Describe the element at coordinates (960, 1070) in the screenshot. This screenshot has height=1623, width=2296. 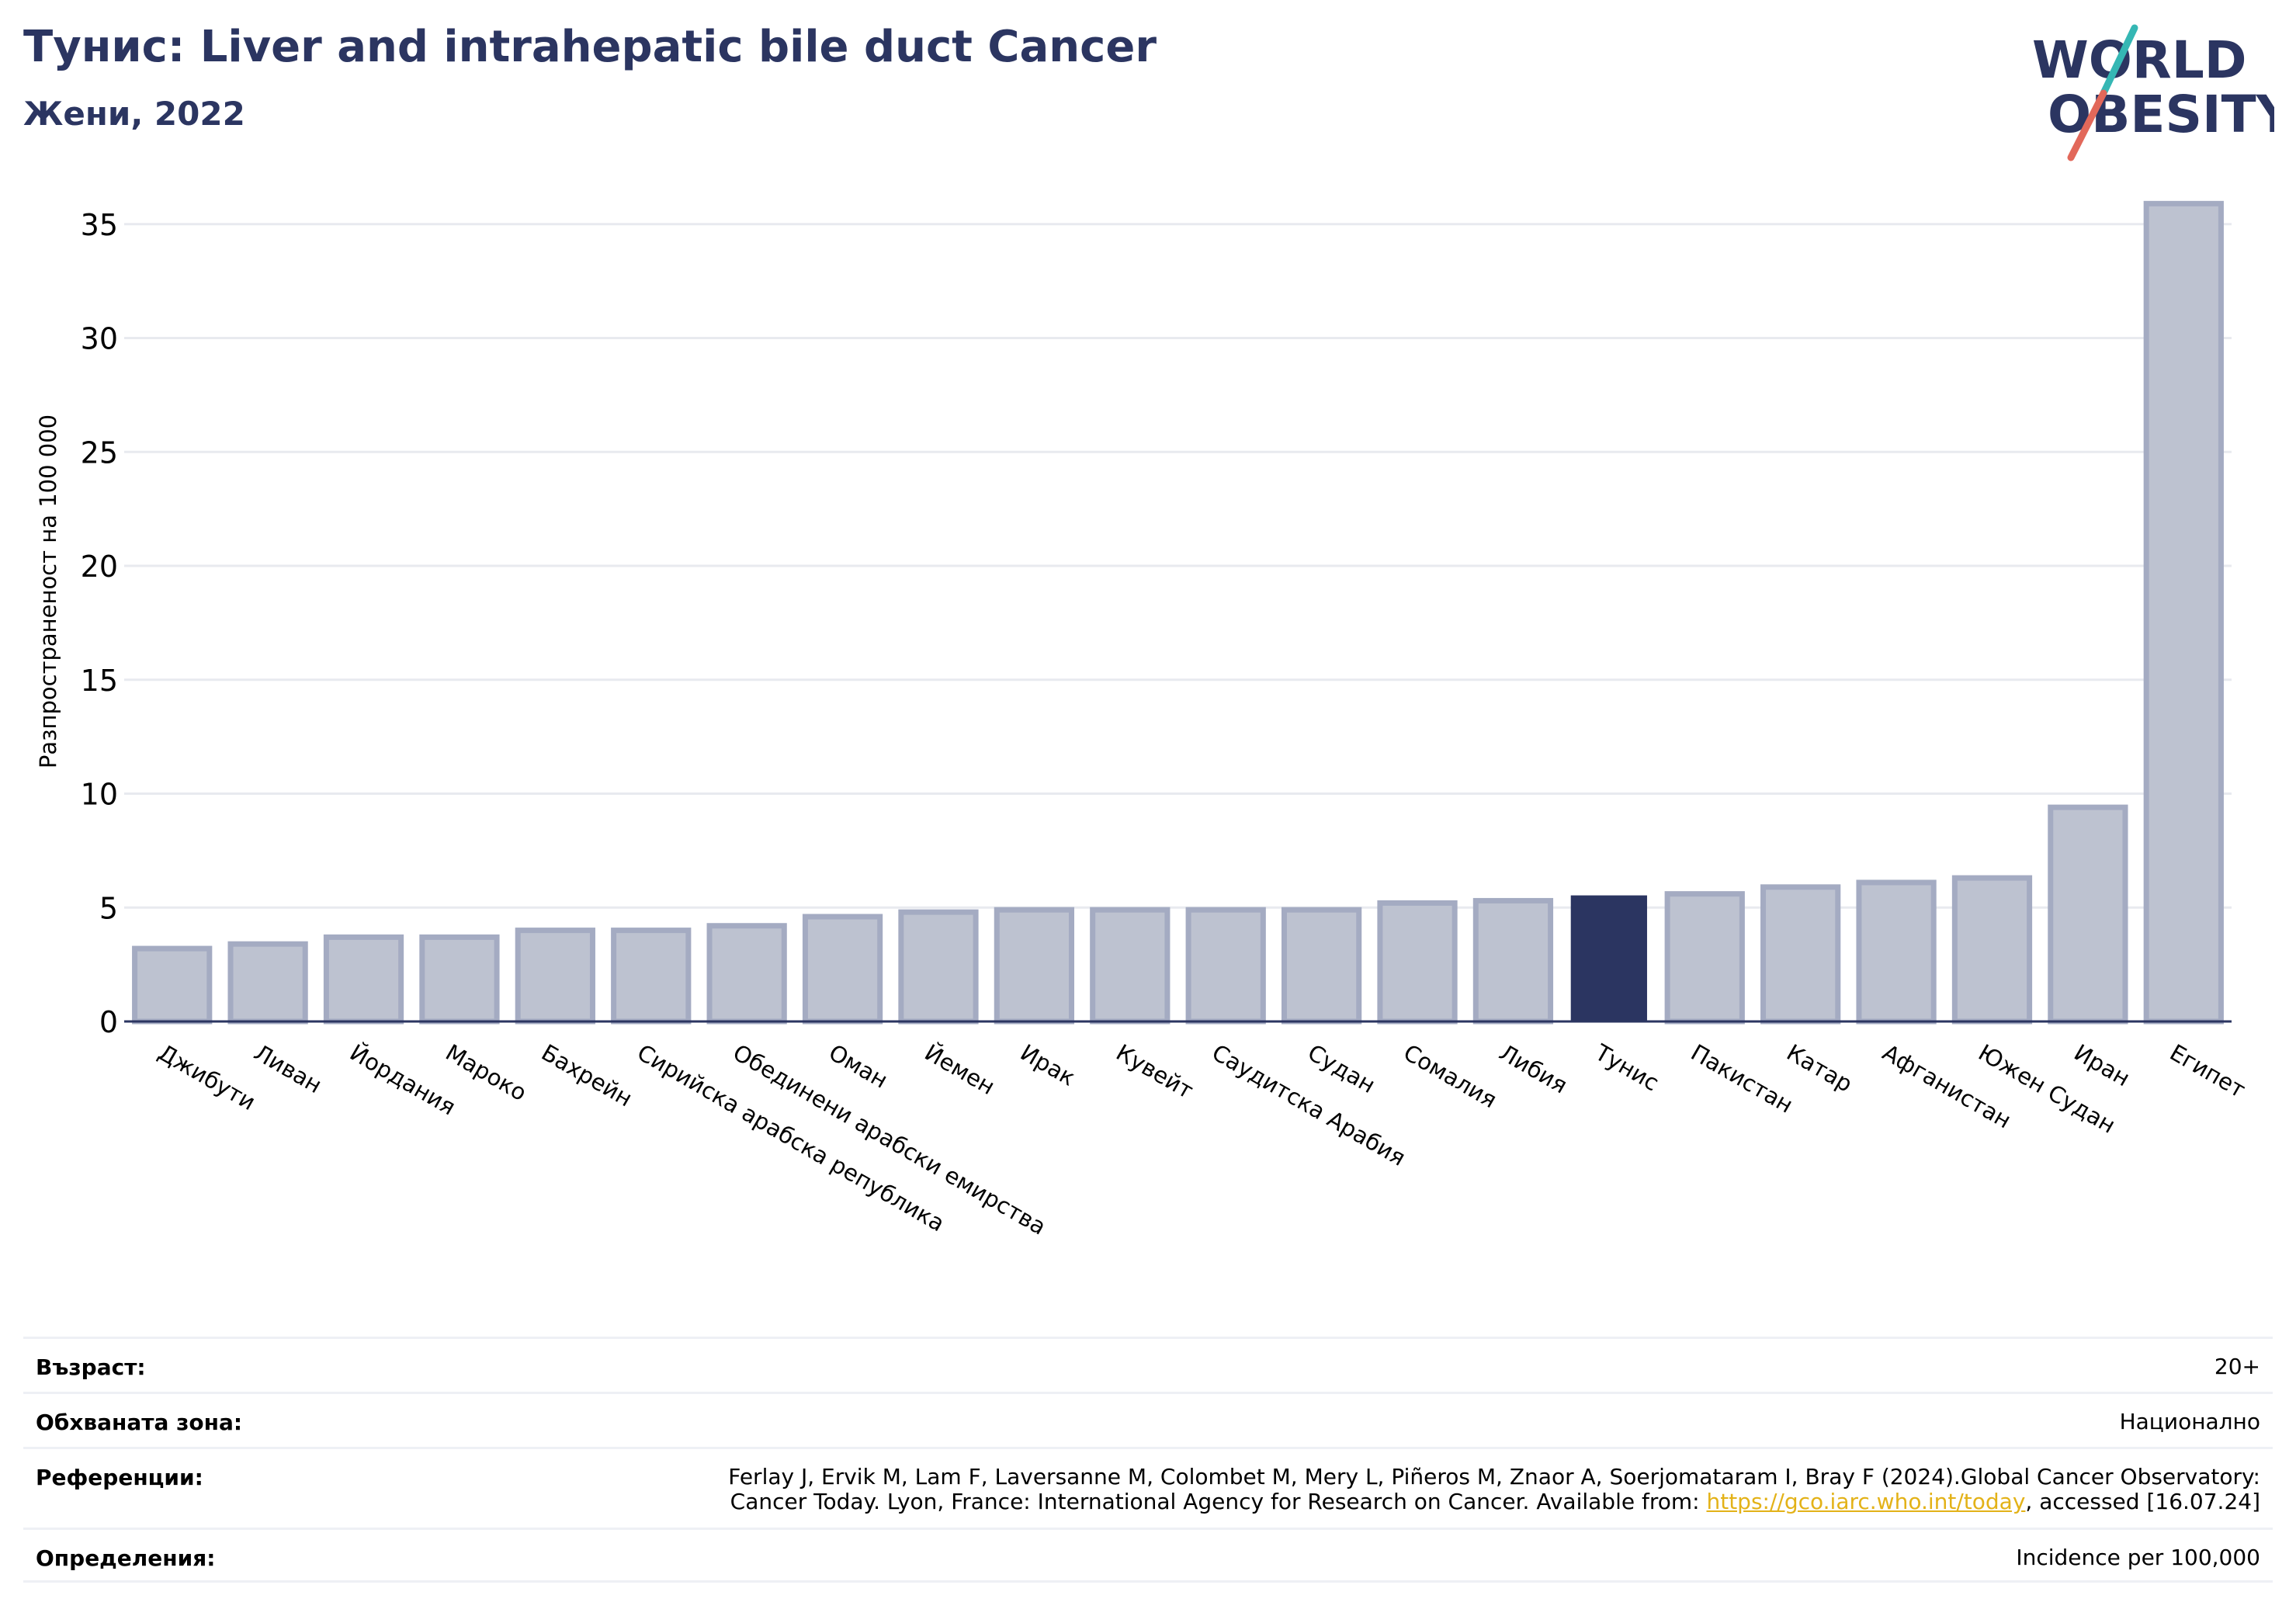
I see `x-tick-label: Йемен` at that location.